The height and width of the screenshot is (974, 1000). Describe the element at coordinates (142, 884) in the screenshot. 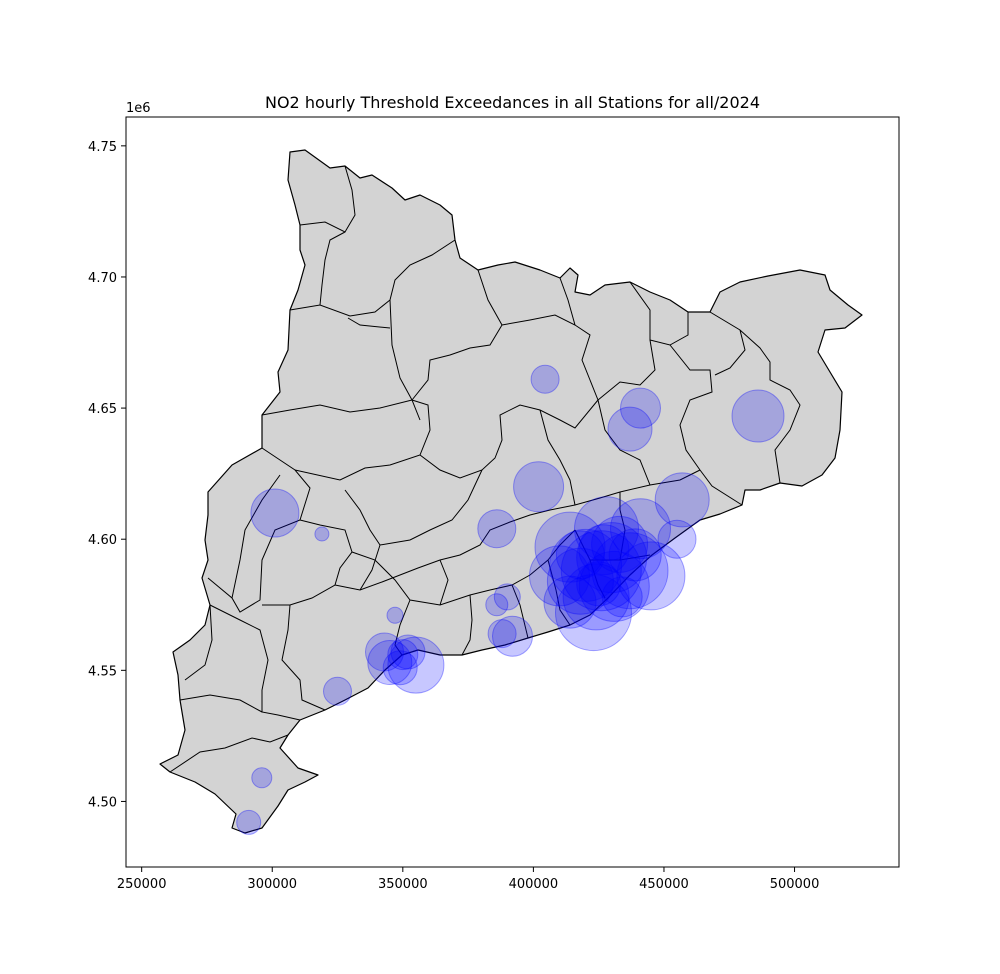

I see `x-tick-label: 250000` at that location.